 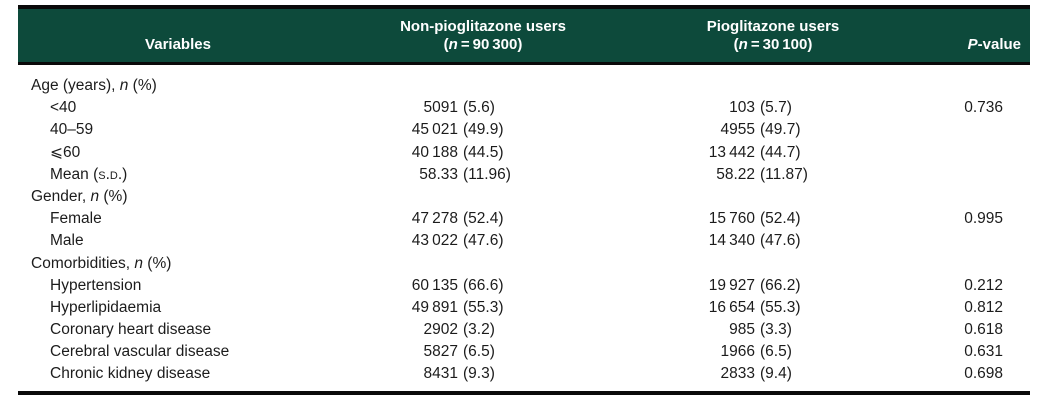 I want to click on row-label: ⩽60, so click(x=65, y=152).